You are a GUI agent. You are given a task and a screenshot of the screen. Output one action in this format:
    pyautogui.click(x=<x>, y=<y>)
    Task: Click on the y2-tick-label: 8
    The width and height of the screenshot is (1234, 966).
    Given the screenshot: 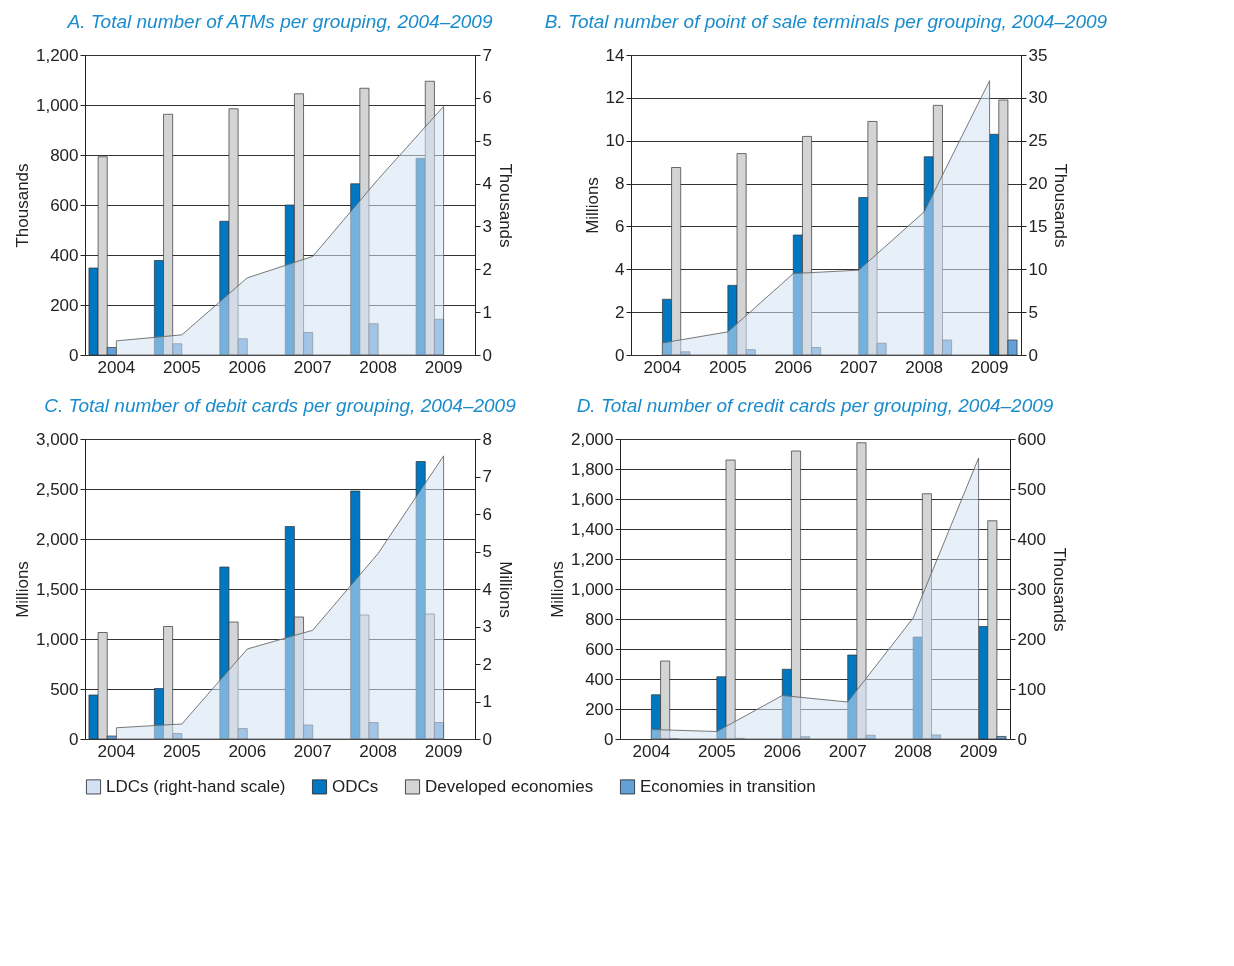 What is the action you would take?
    pyautogui.click(x=487, y=439)
    